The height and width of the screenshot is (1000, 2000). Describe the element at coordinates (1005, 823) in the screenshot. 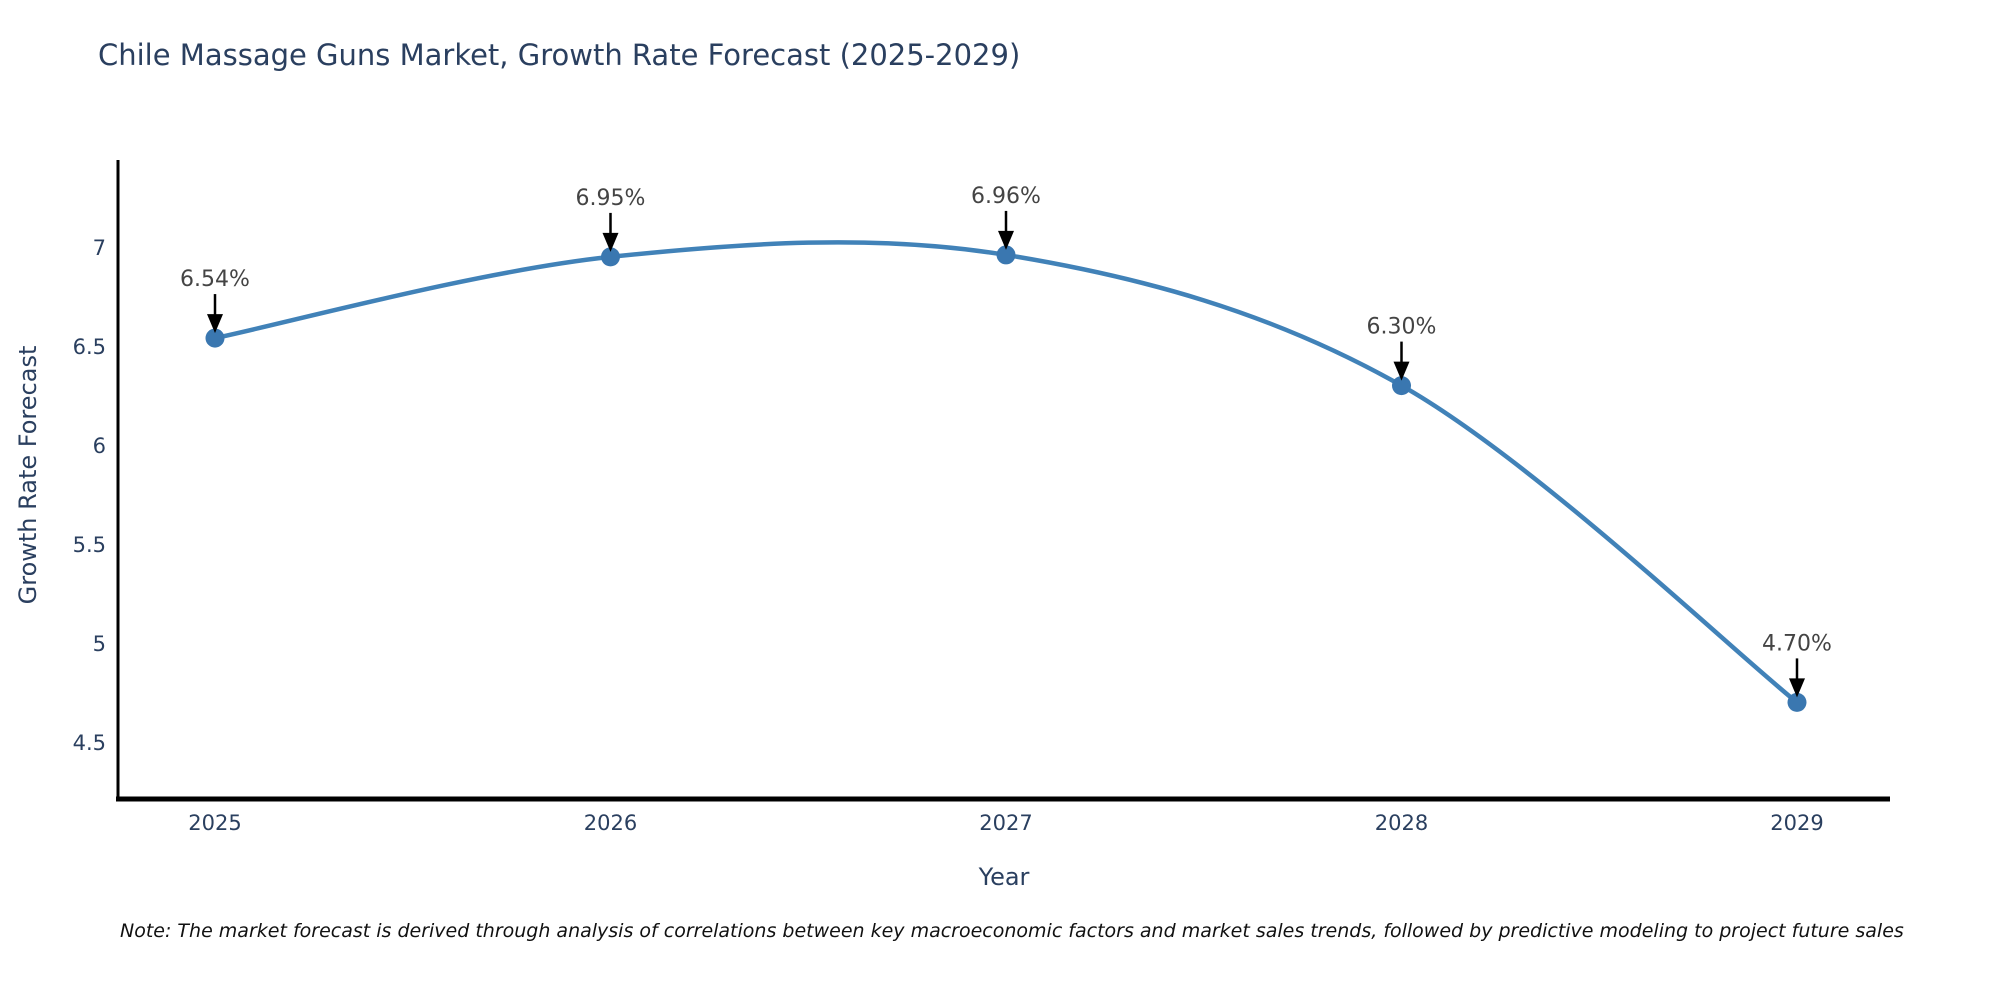

I see `x-tick-label: 2027` at that location.